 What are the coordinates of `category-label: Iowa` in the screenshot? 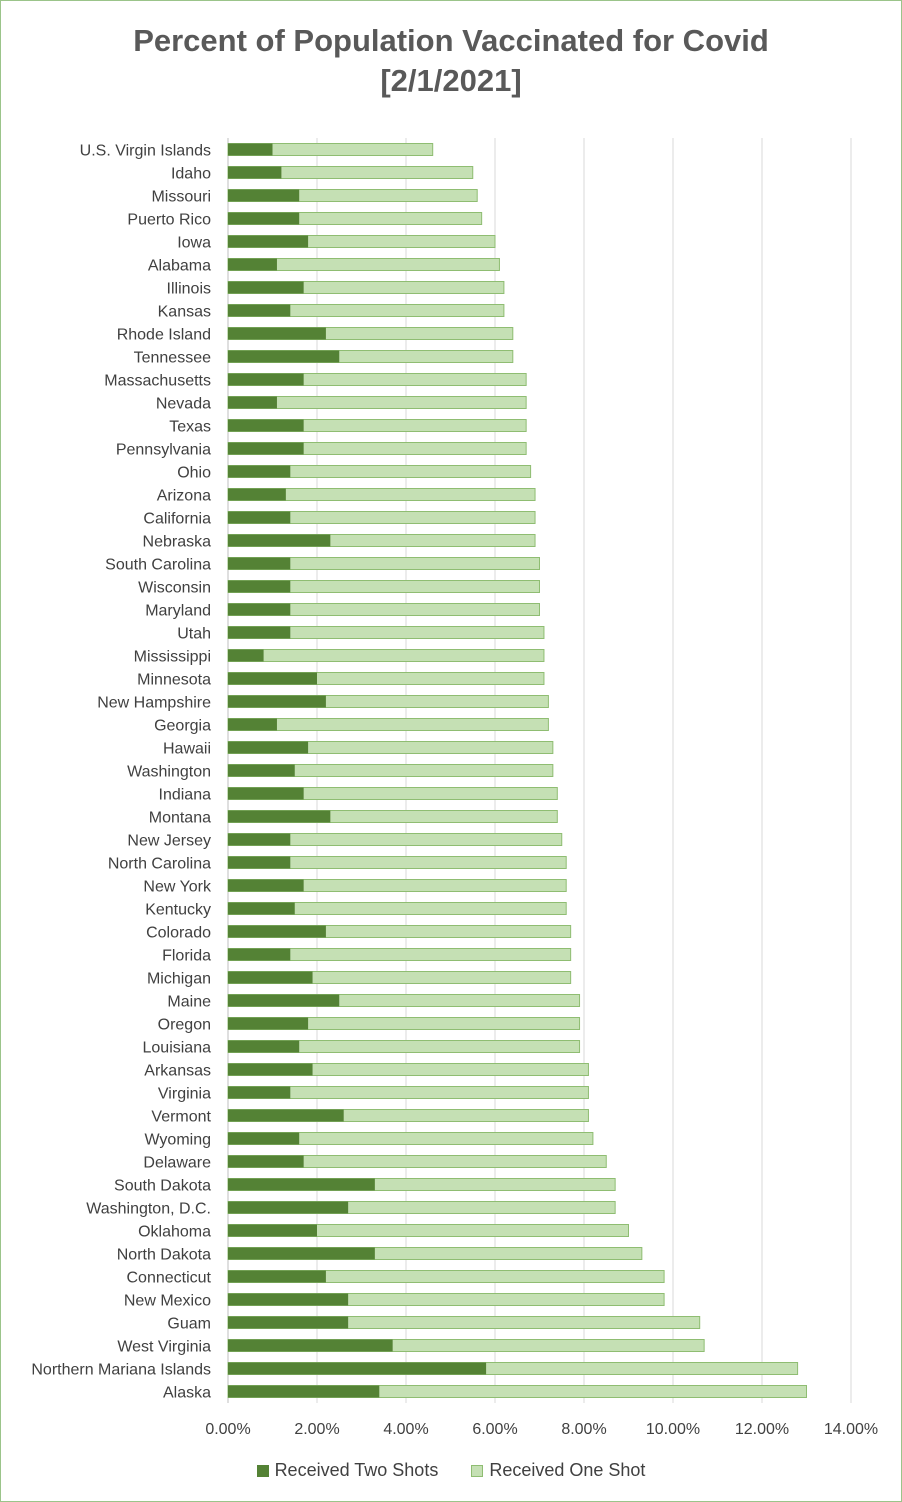 It's located at (194, 243).